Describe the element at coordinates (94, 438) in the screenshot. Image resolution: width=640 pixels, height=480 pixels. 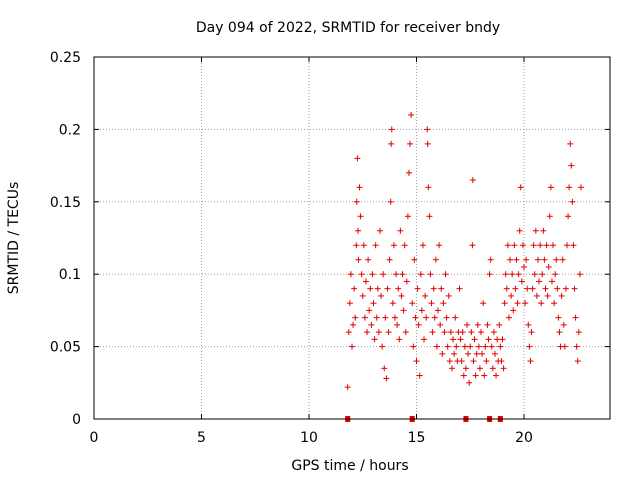
I see `x-tick-label: 0` at that location.